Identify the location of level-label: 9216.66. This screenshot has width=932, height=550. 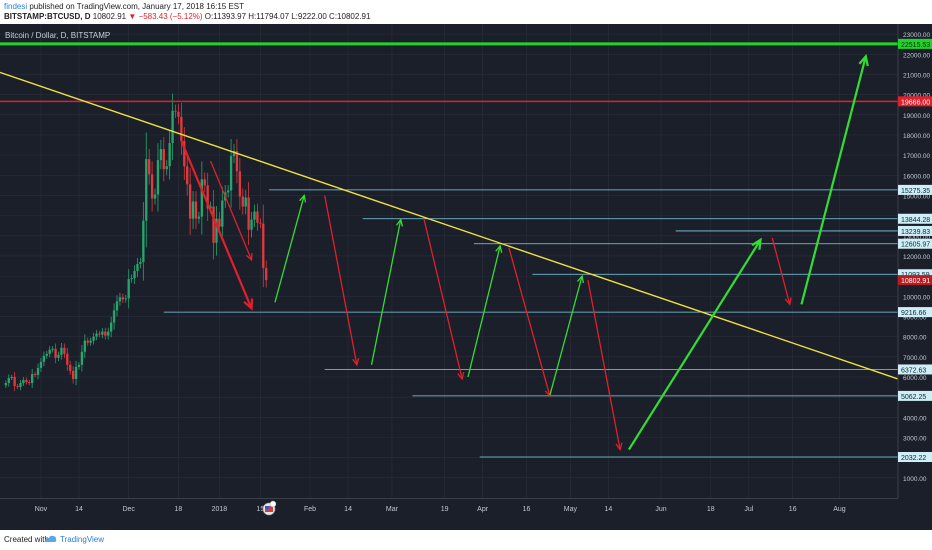
(913, 313).